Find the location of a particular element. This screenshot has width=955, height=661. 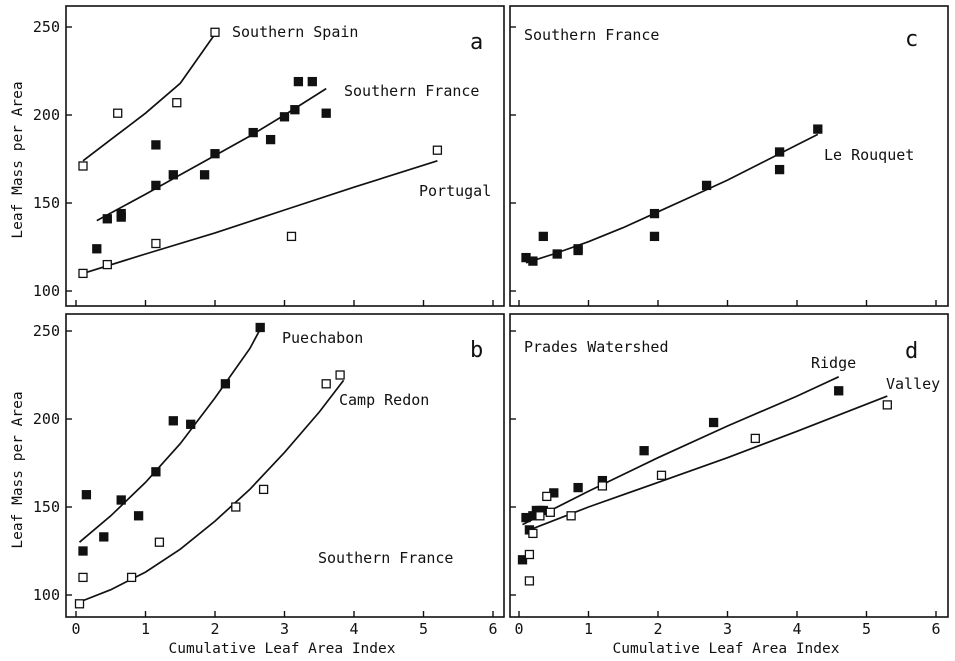

x-tick-label-d-2: 2 is located at coordinates (657, 629).